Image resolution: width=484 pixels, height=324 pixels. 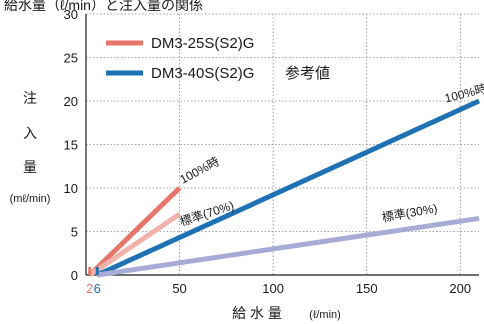 What do you see at coordinates (460, 288) in the screenshot?
I see `x-tick-label: 200` at bounding box center [460, 288].